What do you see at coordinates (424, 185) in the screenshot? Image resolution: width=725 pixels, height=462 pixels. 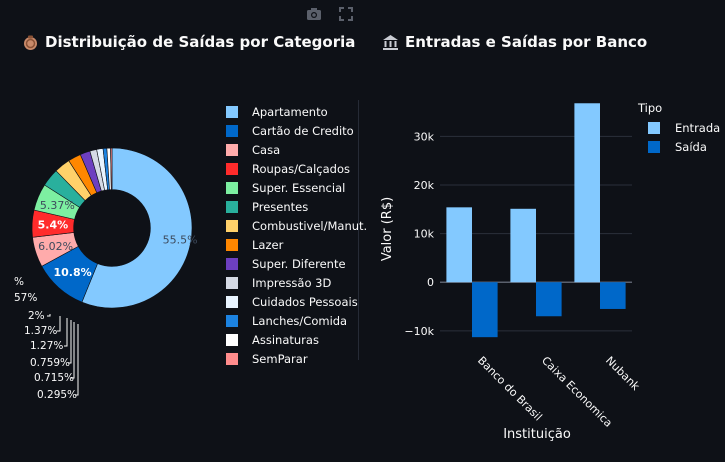 I see `y-tick-label: 20k` at bounding box center [424, 185].